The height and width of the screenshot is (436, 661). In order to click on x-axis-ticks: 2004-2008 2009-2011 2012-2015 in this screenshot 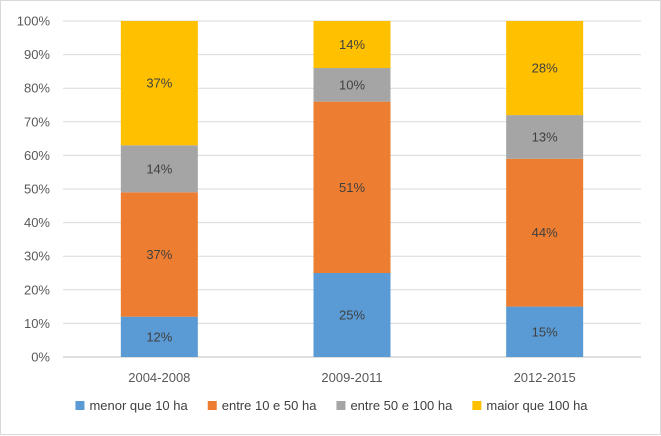, I will do `click(352, 377)`.